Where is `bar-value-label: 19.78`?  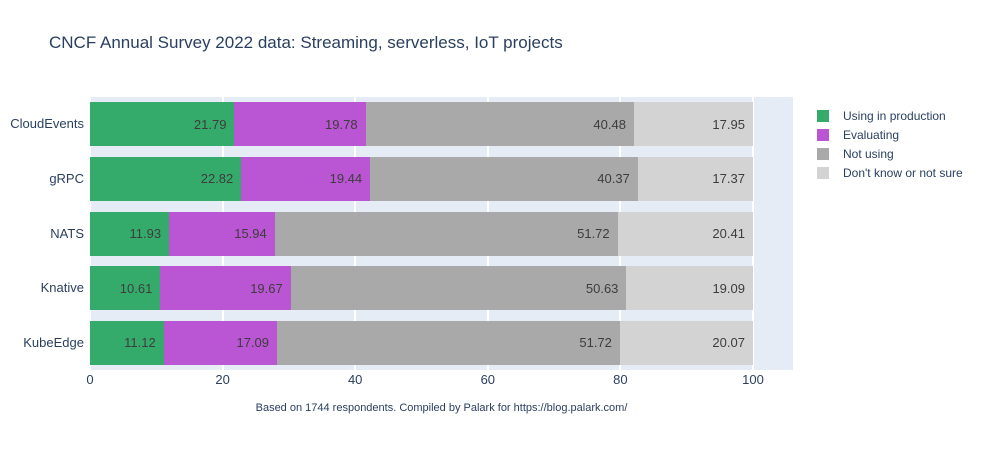
bar-value-label: 19.78 is located at coordinates (341, 124).